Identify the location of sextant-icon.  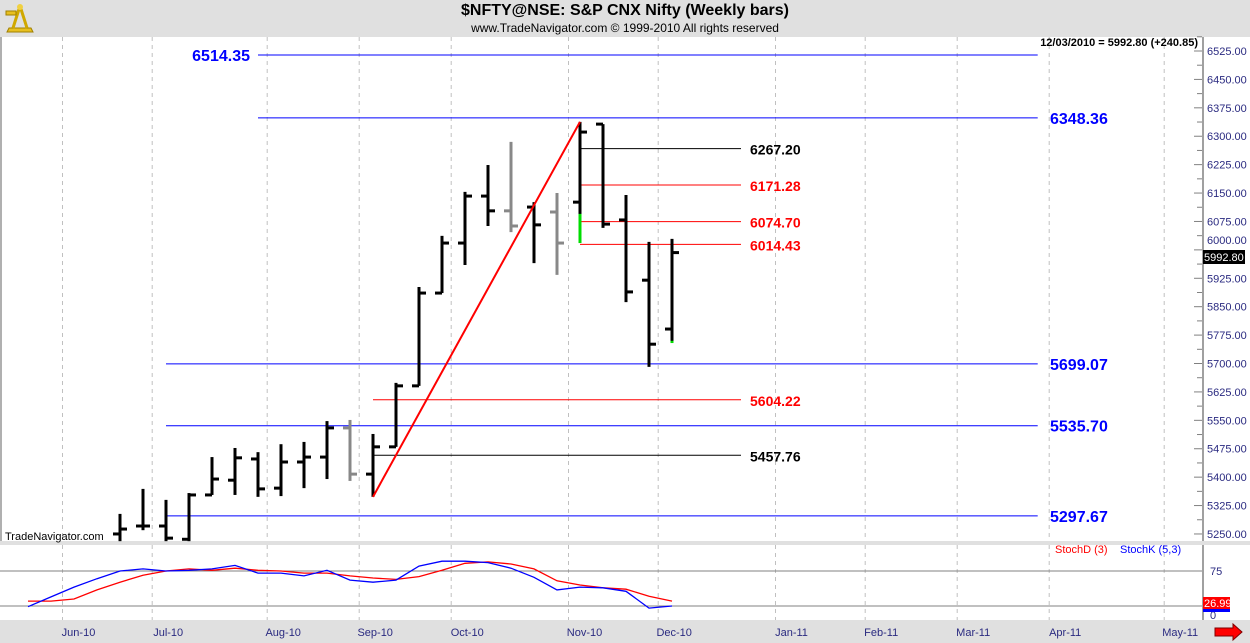
(20, 19).